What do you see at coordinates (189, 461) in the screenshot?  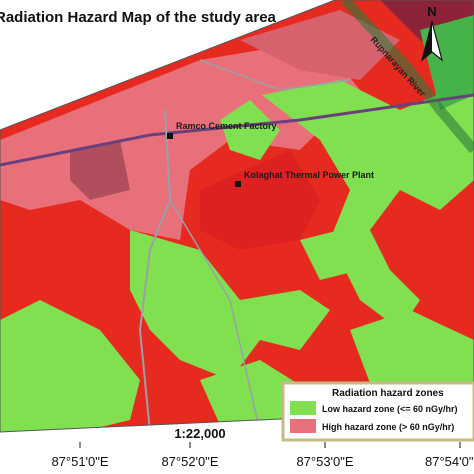 I see `longitude-label: 87°52'0"E` at bounding box center [189, 461].